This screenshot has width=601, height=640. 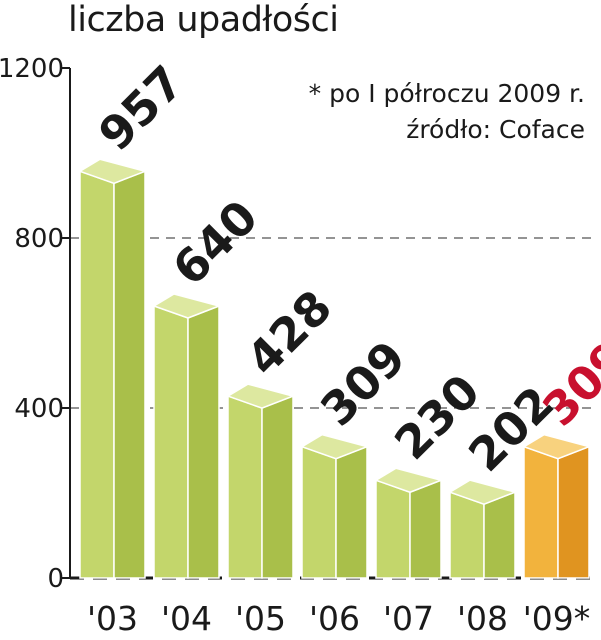 I want to click on source-note: źródło: Coface, so click(x=495, y=129).